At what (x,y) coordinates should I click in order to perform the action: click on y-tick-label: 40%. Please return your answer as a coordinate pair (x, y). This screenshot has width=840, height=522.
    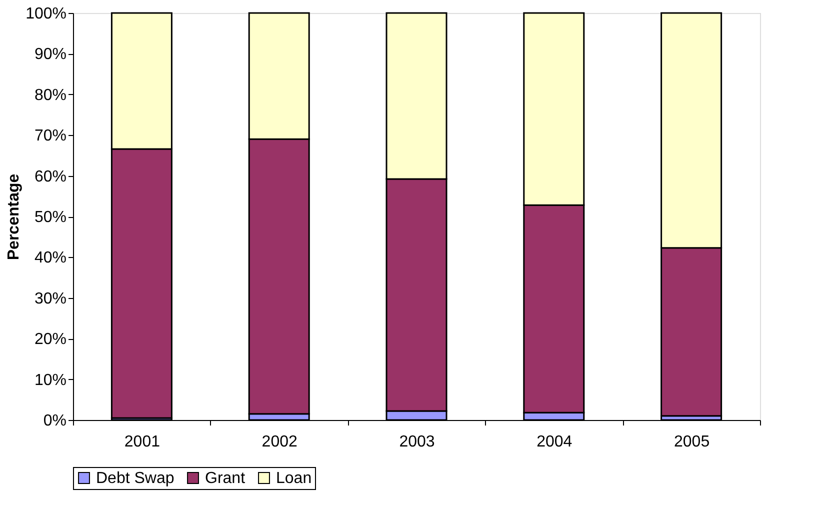
    Looking at the image, I should click on (50, 258).